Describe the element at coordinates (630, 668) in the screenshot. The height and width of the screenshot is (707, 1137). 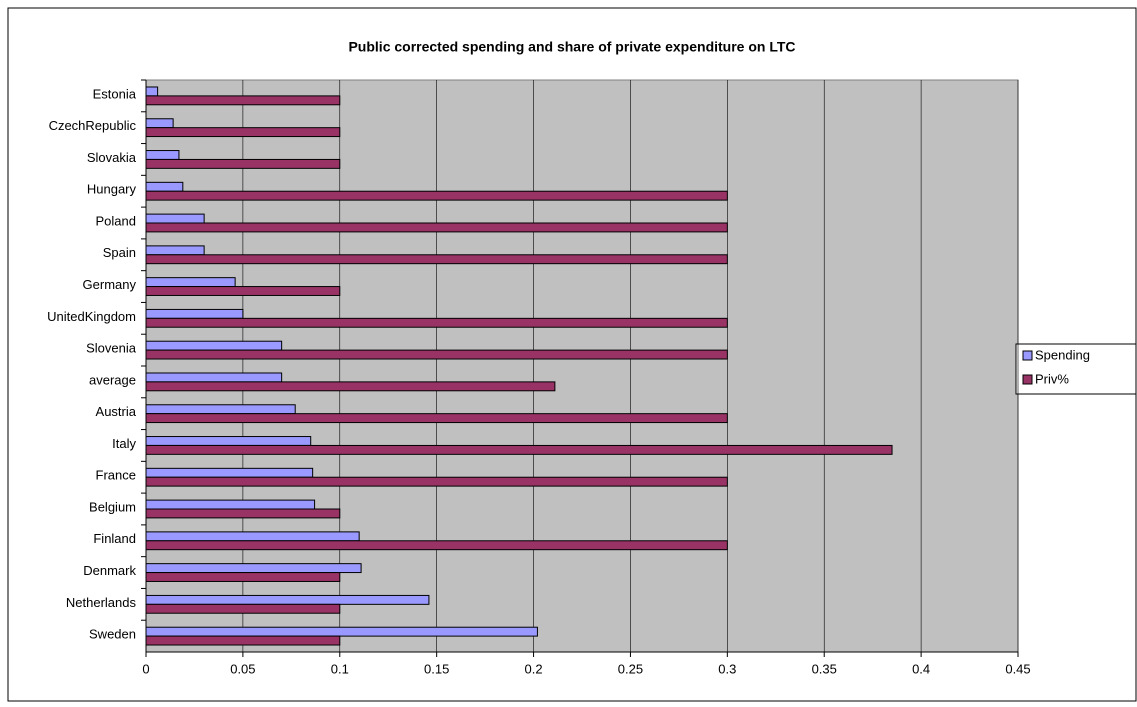
I see `x-tick-label: 0.25` at that location.